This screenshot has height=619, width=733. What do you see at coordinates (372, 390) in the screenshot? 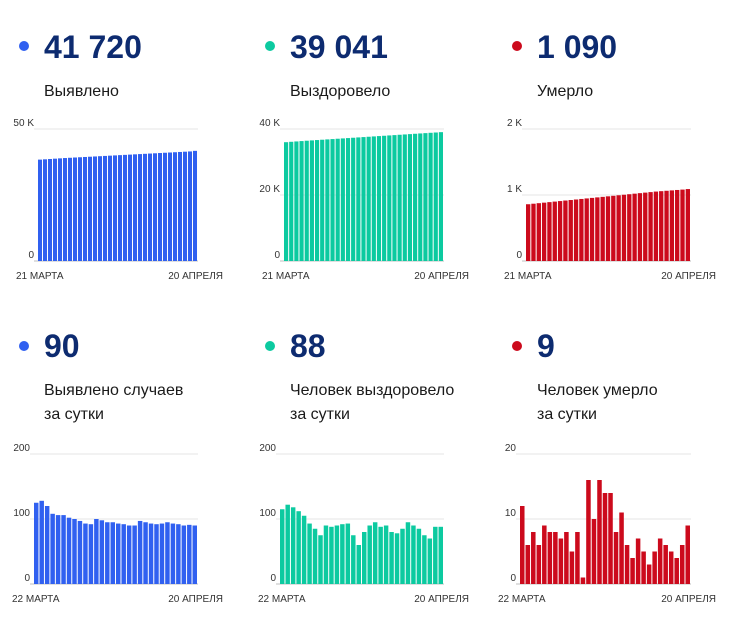
I see `stat-label: Человек выздоровело` at bounding box center [372, 390].